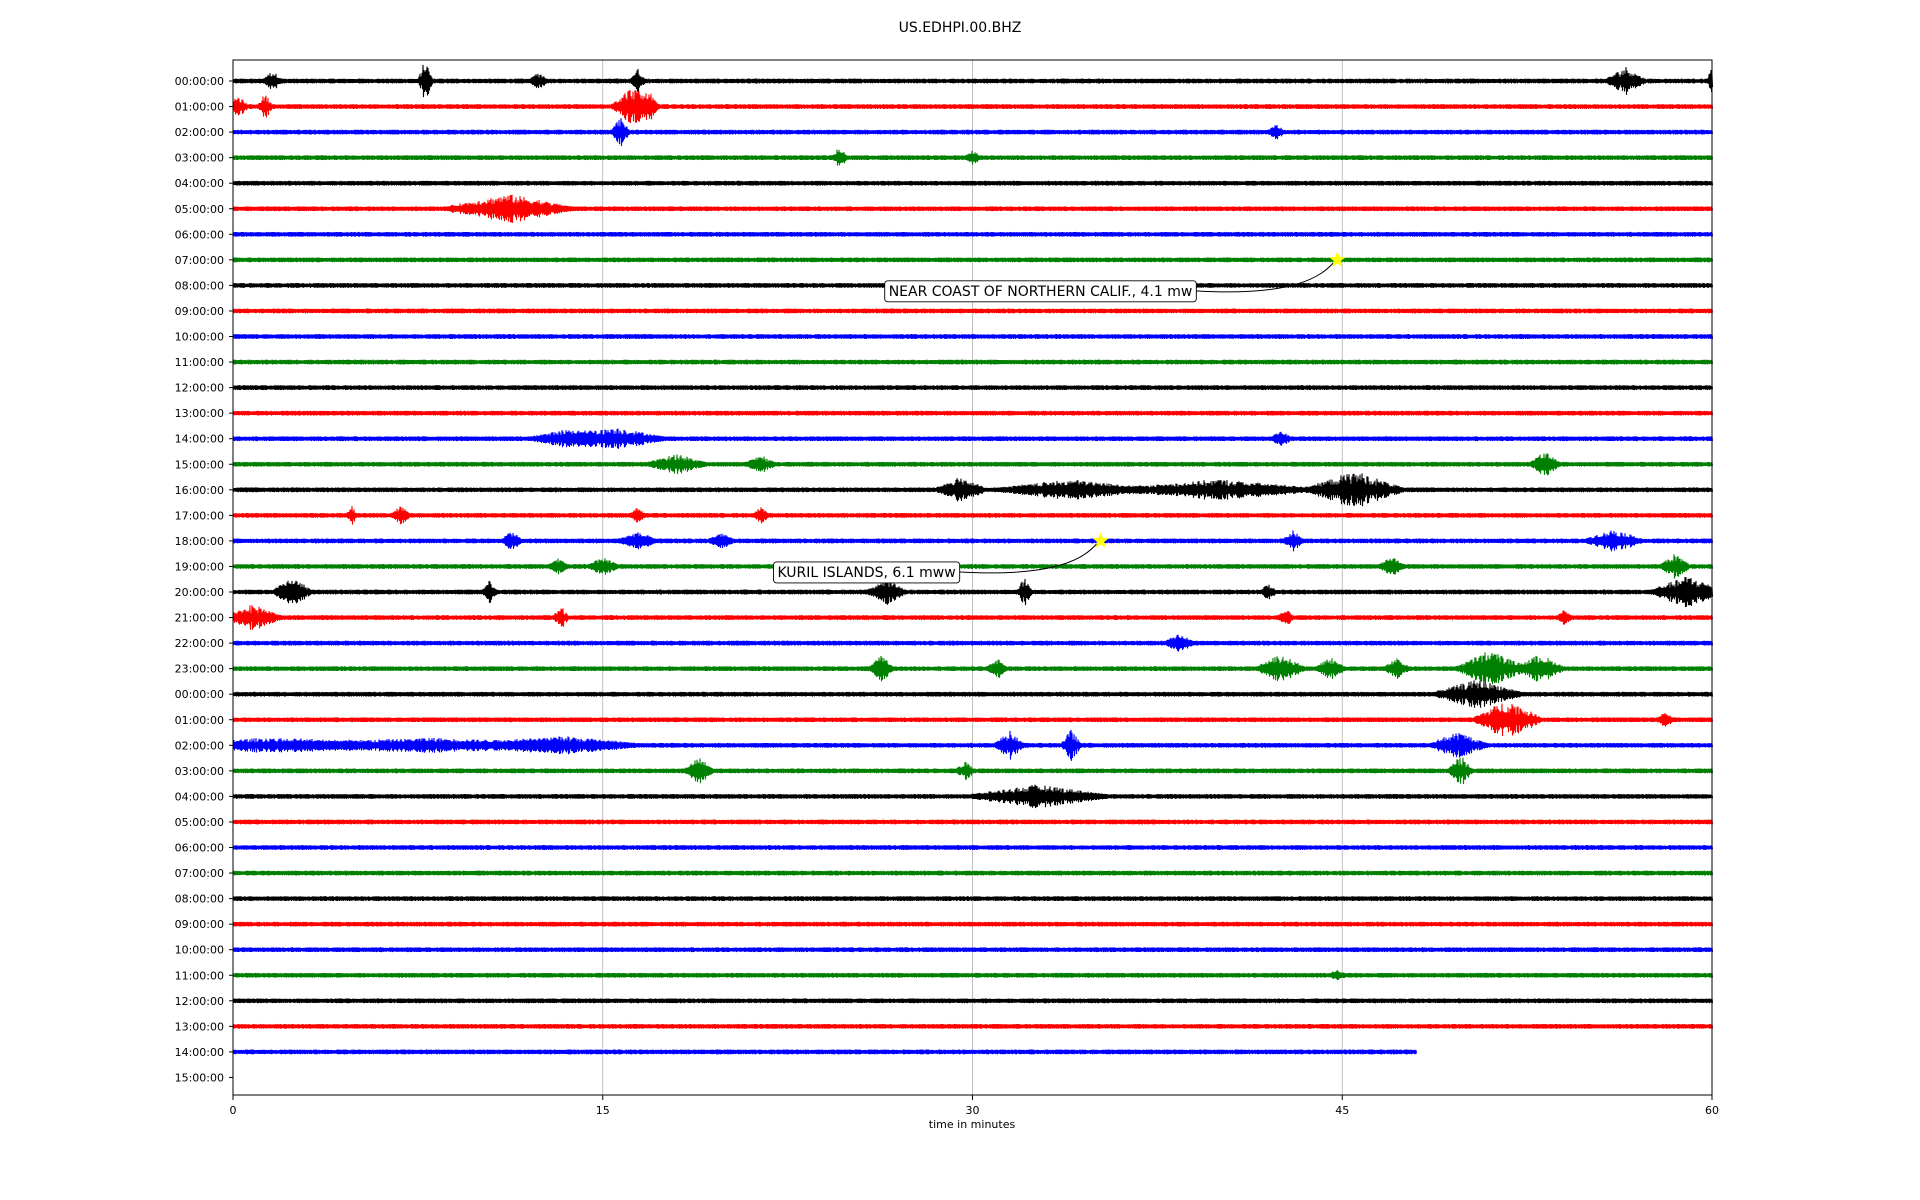 This screenshot has height=1200, width=1920. What do you see at coordinates (1115, 277) in the screenshot?
I see `event-0: NEAR COAST OF NORTHERN CALIF., 4.1 mw` at bounding box center [1115, 277].